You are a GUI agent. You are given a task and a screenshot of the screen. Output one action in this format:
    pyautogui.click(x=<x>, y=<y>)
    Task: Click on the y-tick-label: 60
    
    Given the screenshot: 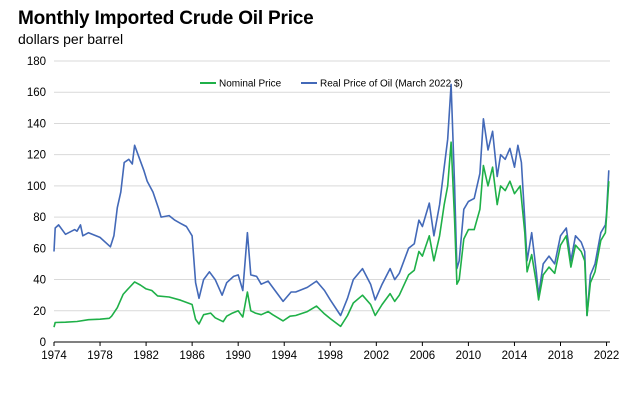 What is the action you would take?
    pyautogui.click(x=39, y=249)
    